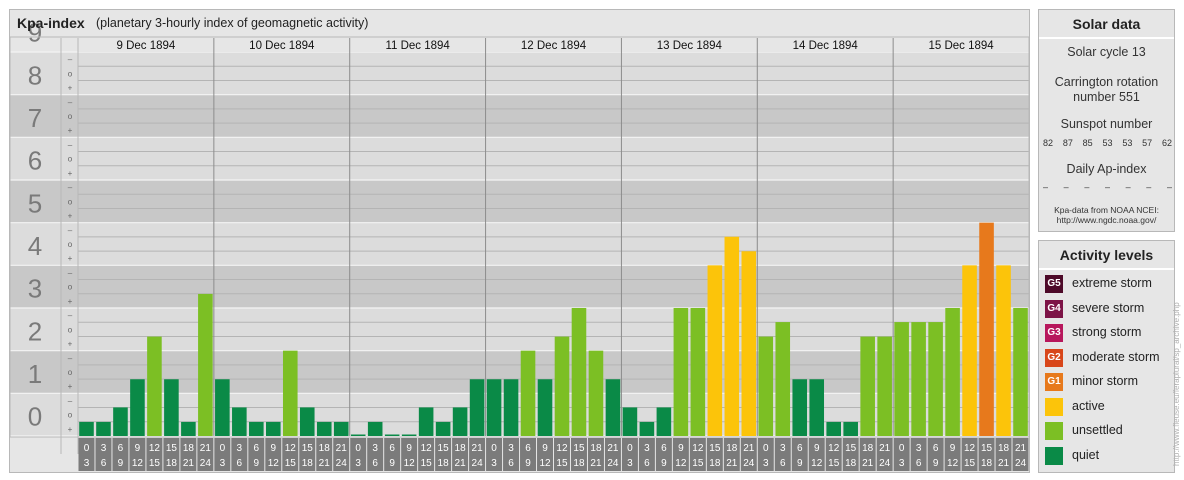  What do you see at coordinates (1109, 407) in the screenshot?
I see `legend-item: active` at bounding box center [1109, 407].